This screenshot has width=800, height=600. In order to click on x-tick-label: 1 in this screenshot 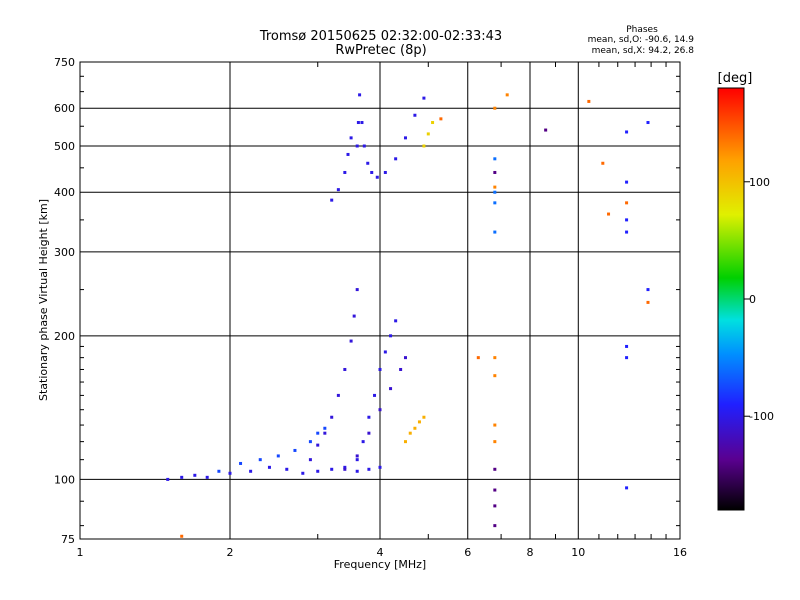, I will do `click(80, 552)`.